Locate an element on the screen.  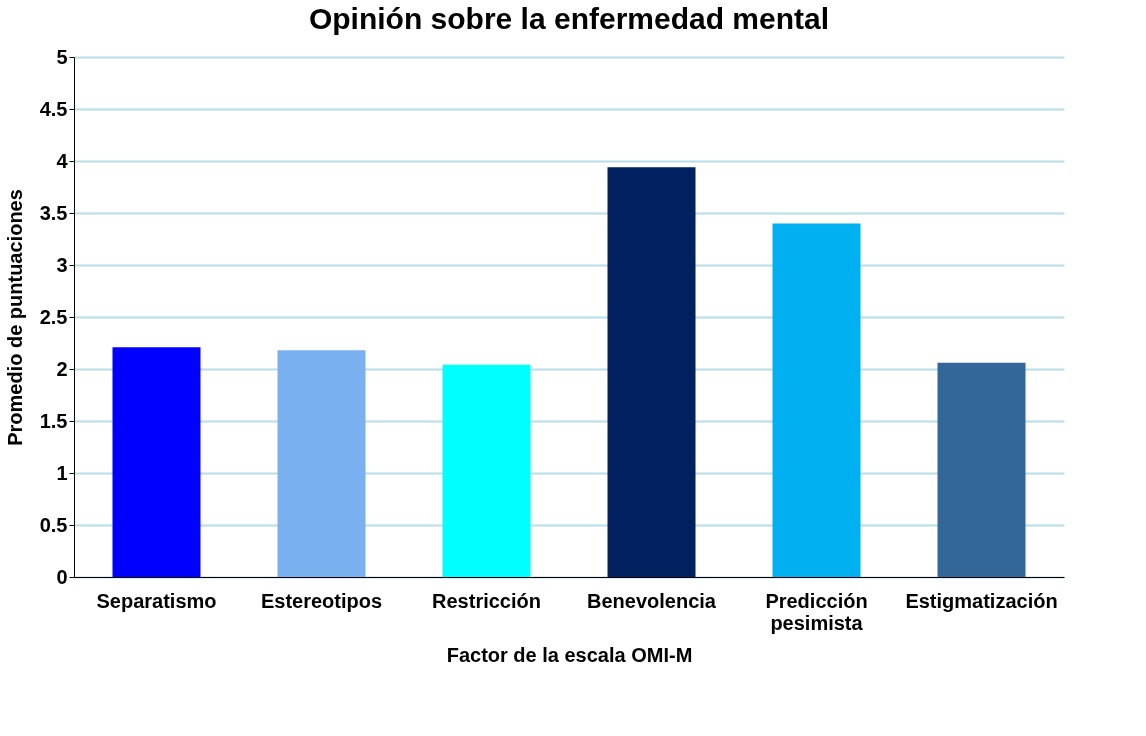
y-axis-title: Promedio de puntuaciones is located at coordinates (14, 317).